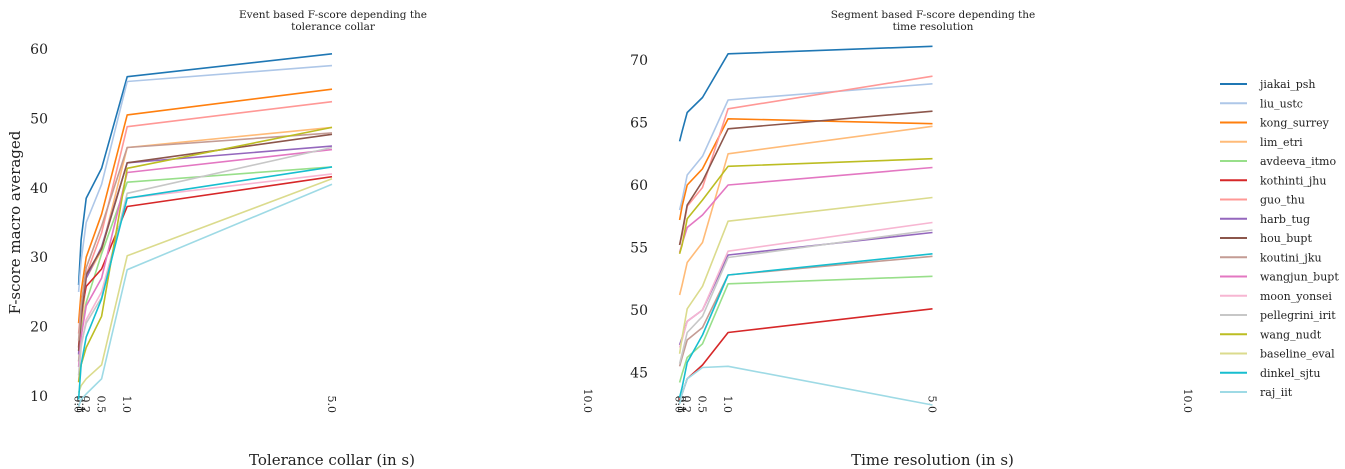  I want to click on legend-label-harb-tug: harb_tug, so click(1285, 219).